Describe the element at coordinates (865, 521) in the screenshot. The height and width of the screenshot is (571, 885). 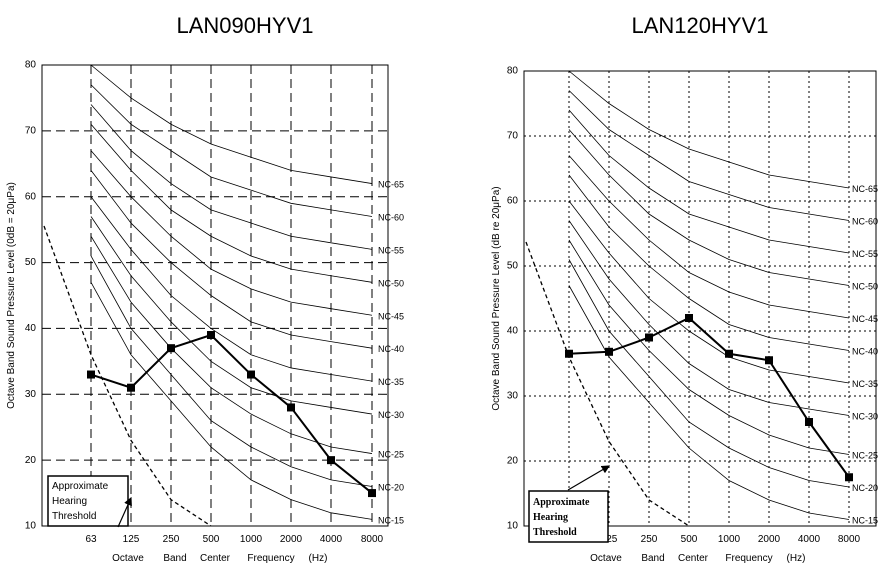
I see `nc-curve-label: NC-15` at that location.